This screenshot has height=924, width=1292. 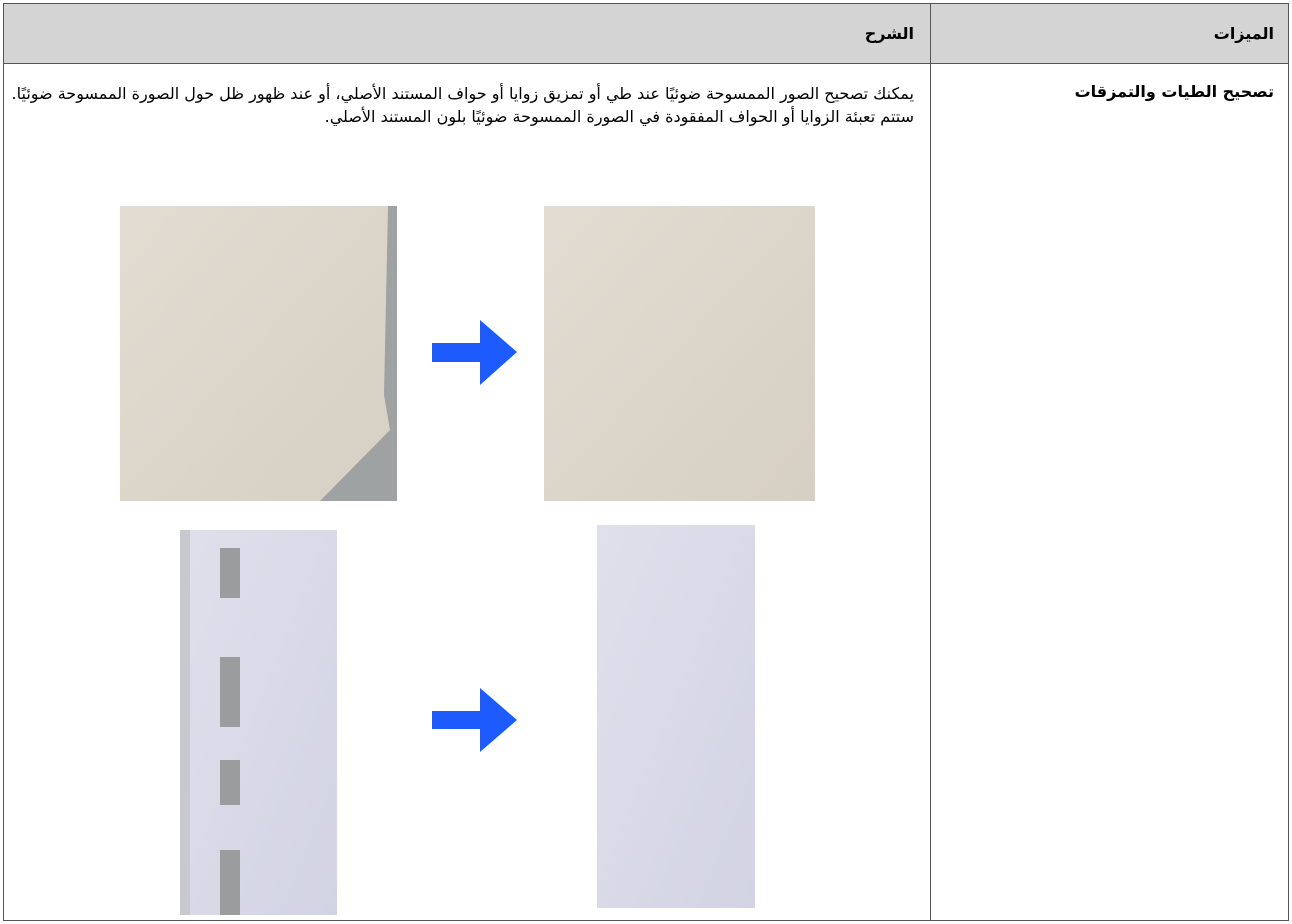 I want to click on feature-name: تصحيح الطيات والتمزقات, so click(x=1174, y=91).